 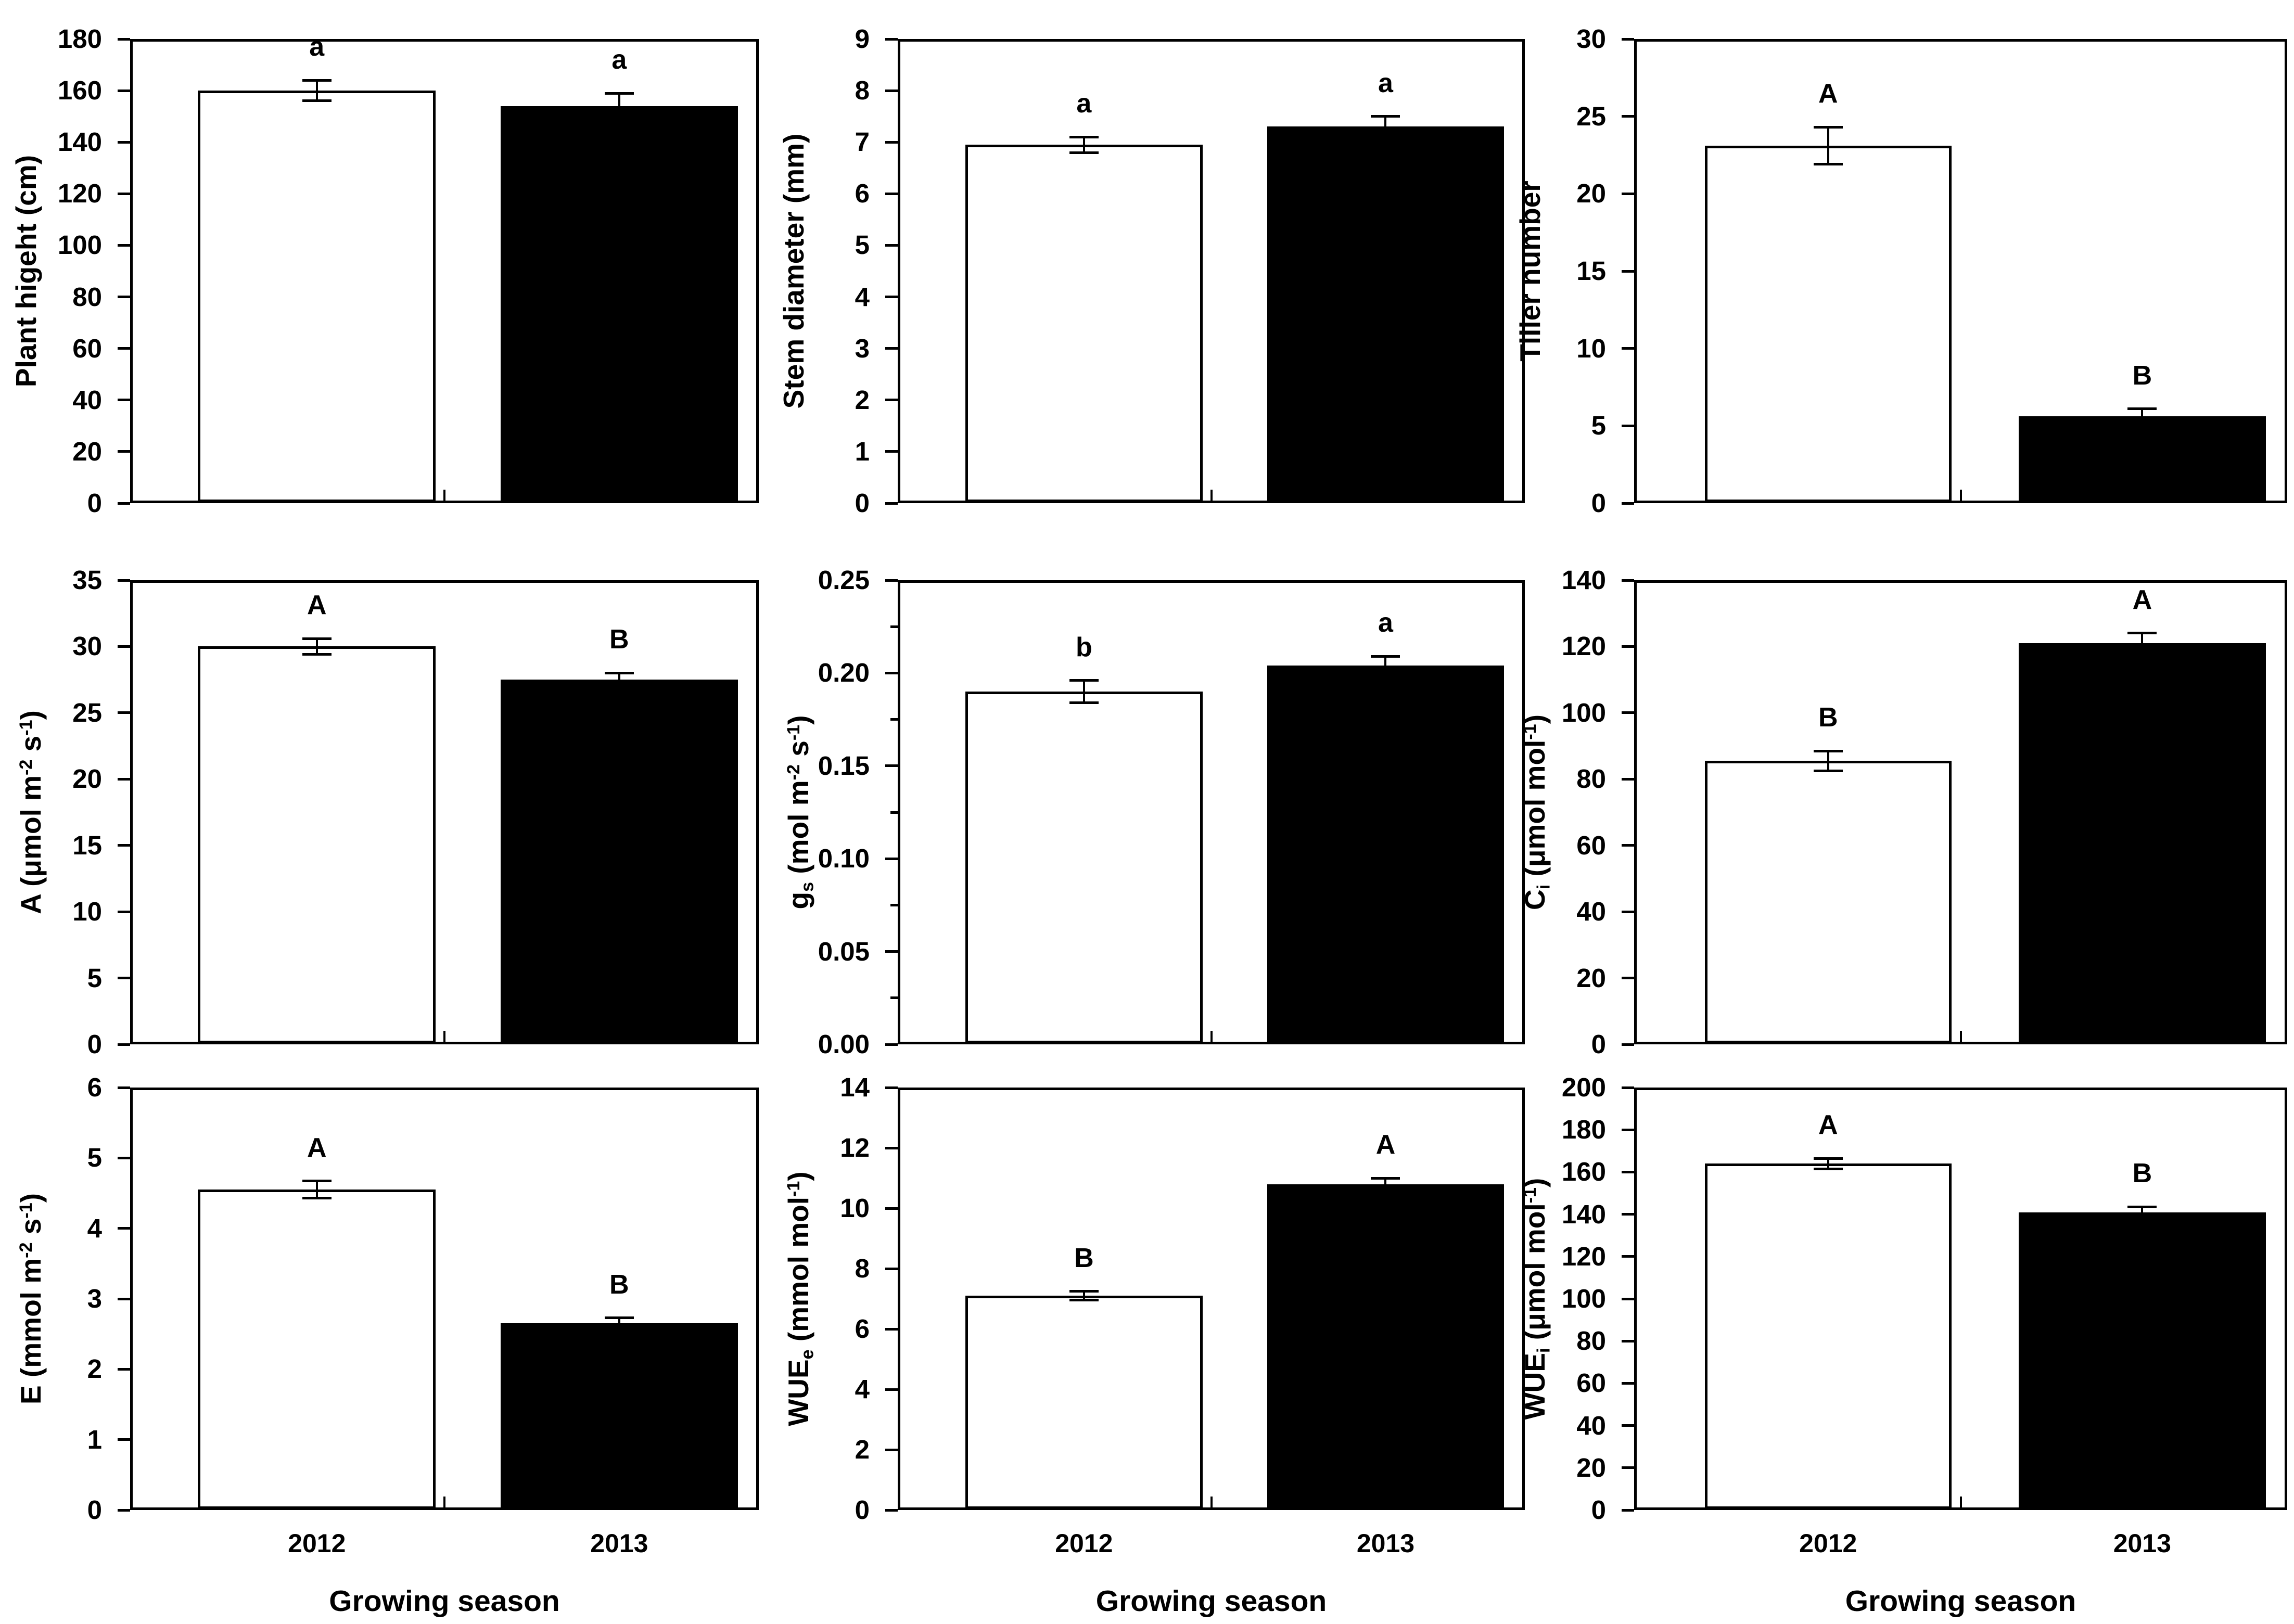 I want to click on y-axis-label-segment: A (μmol m, so click(x=31, y=845).